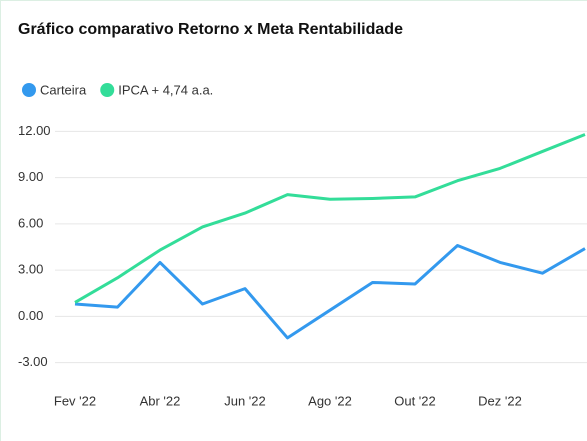 This screenshot has height=441, width=587. Describe the element at coordinates (30, 269) in the screenshot. I see `y-tick-label: 3.00` at that location.